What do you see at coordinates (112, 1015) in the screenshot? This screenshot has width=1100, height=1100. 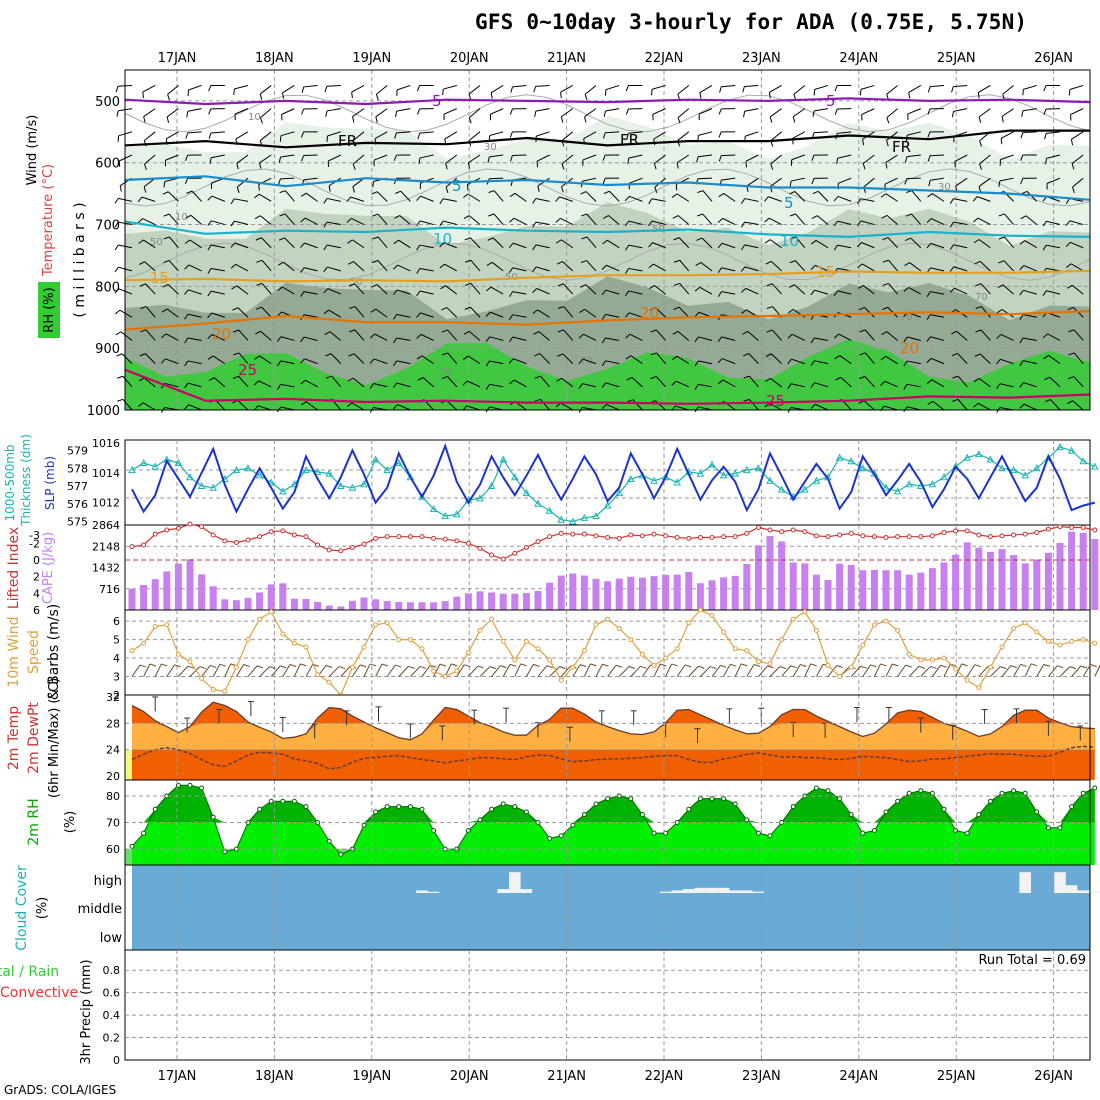 I see `precip-tick: 0.4` at bounding box center [112, 1015].